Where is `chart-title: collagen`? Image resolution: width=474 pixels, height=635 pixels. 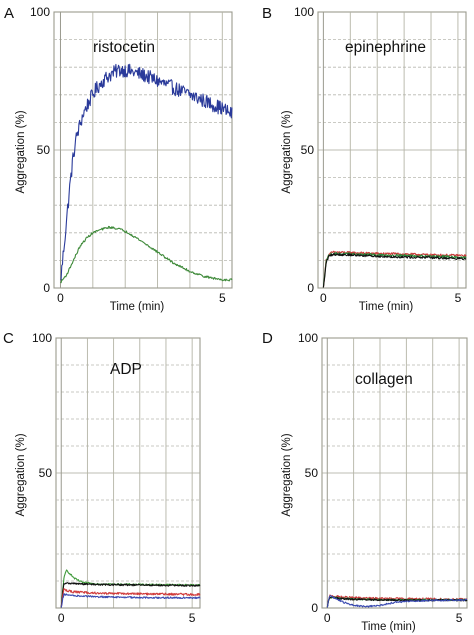
chart-title: collagen is located at coordinates (384, 379).